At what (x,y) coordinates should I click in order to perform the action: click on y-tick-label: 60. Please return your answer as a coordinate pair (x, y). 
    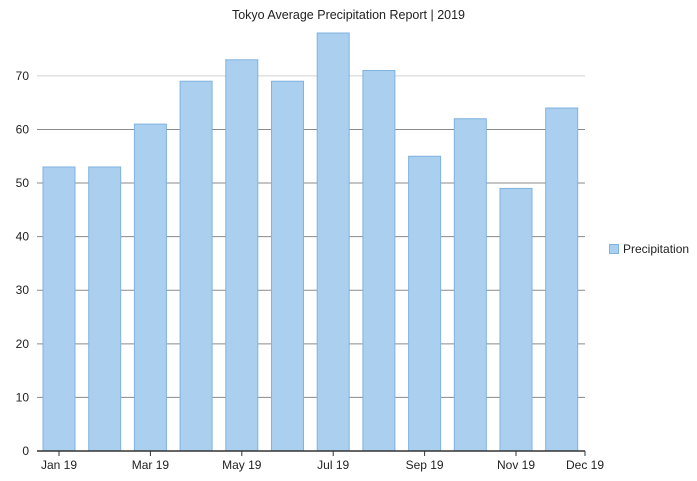
    Looking at the image, I should click on (23, 129).